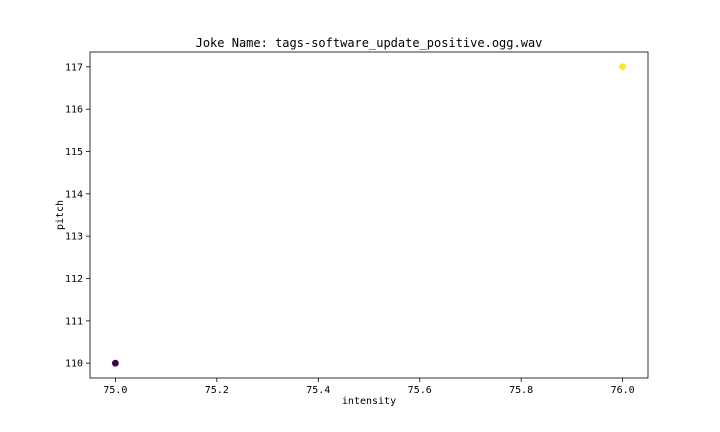 The image size is (720, 432). What do you see at coordinates (74, 67) in the screenshot?
I see `y-tick-label: 117` at bounding box center [74, 67].